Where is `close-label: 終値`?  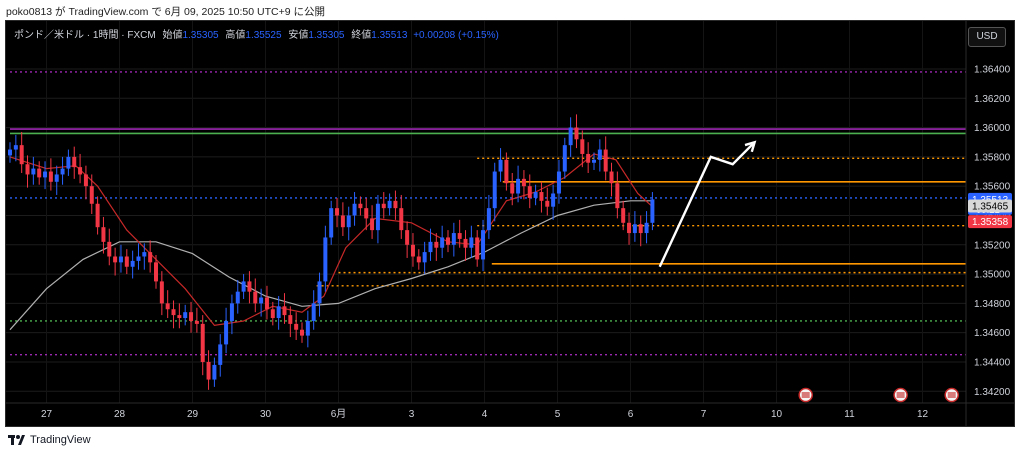
close-label: 終値 is located at coordinates (361, 35).